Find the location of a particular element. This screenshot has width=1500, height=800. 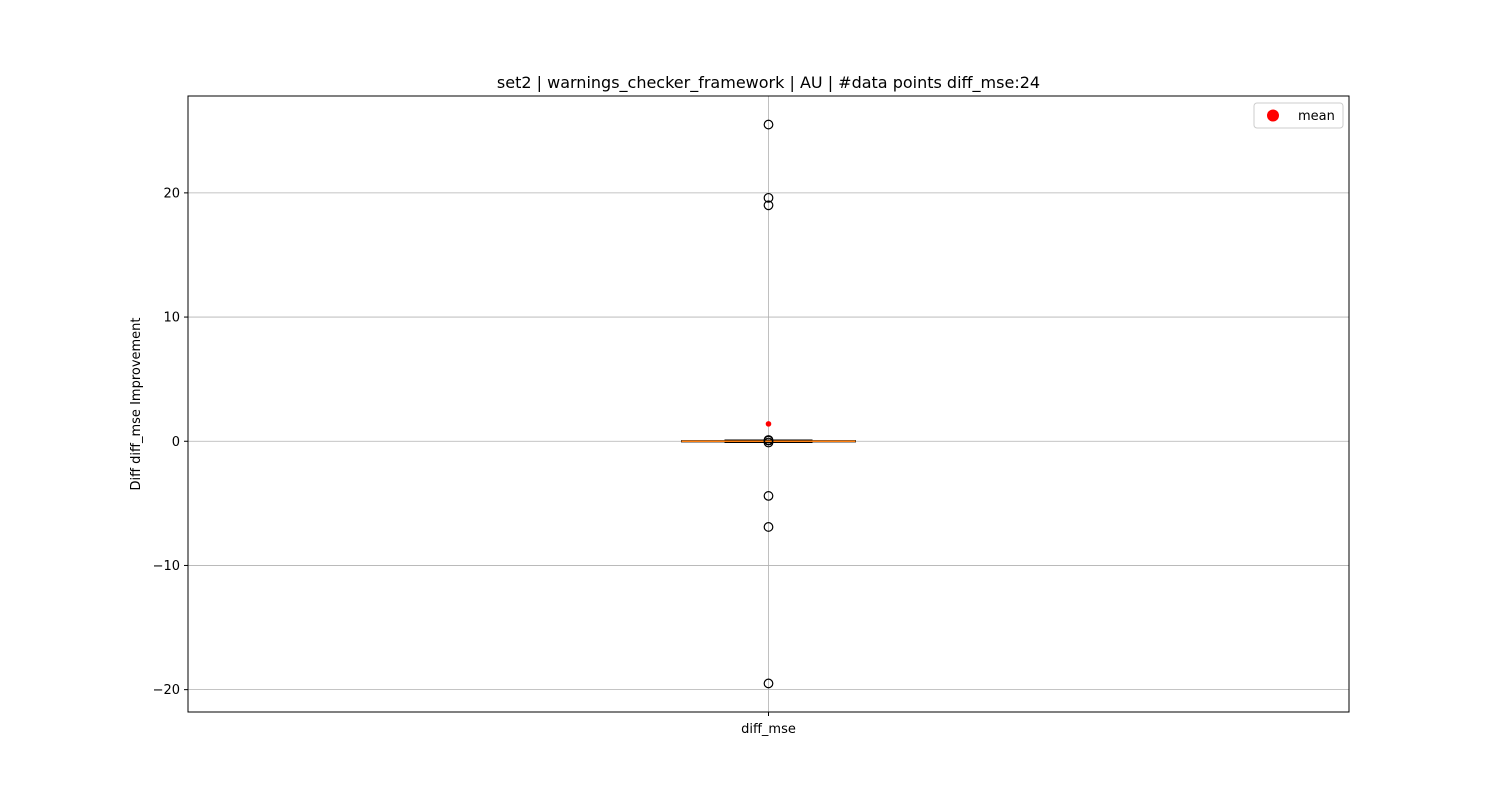

x-tick-label: diff_mse is located at coordinates (768, 729).